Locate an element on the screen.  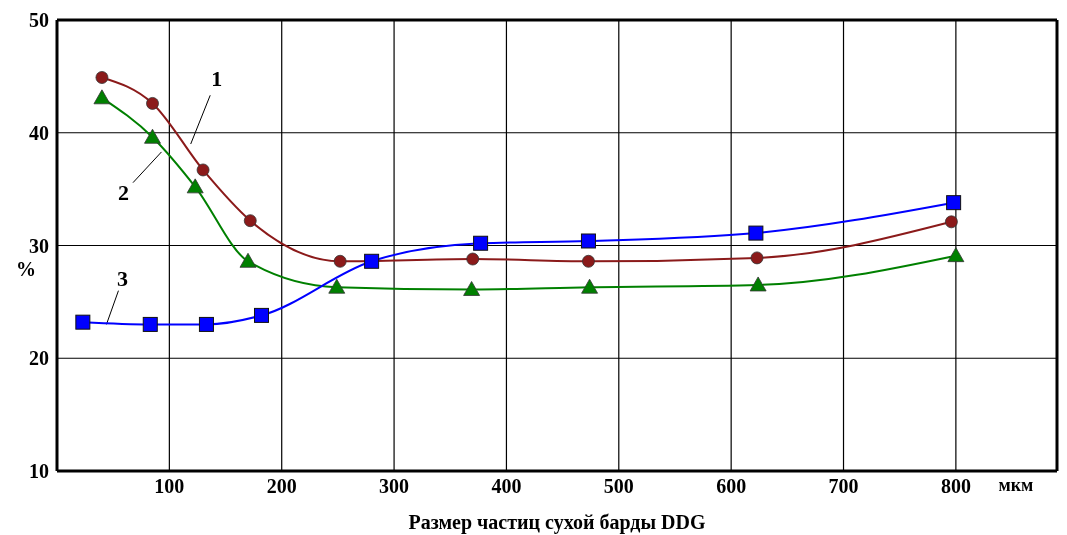
x-tick-label: 100 is located at coordinates (169, 486).